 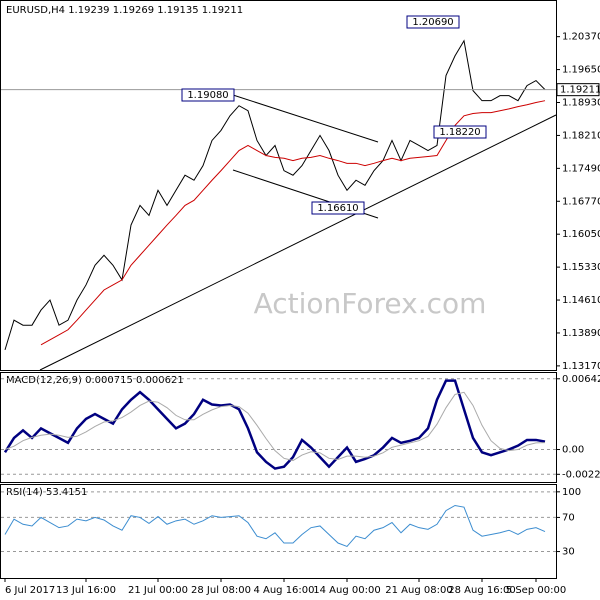 What do you see at coordinates (581, 379) in the screenshot?
I see `y-tick-label: 0.006425` at bounding box center [581, 379].